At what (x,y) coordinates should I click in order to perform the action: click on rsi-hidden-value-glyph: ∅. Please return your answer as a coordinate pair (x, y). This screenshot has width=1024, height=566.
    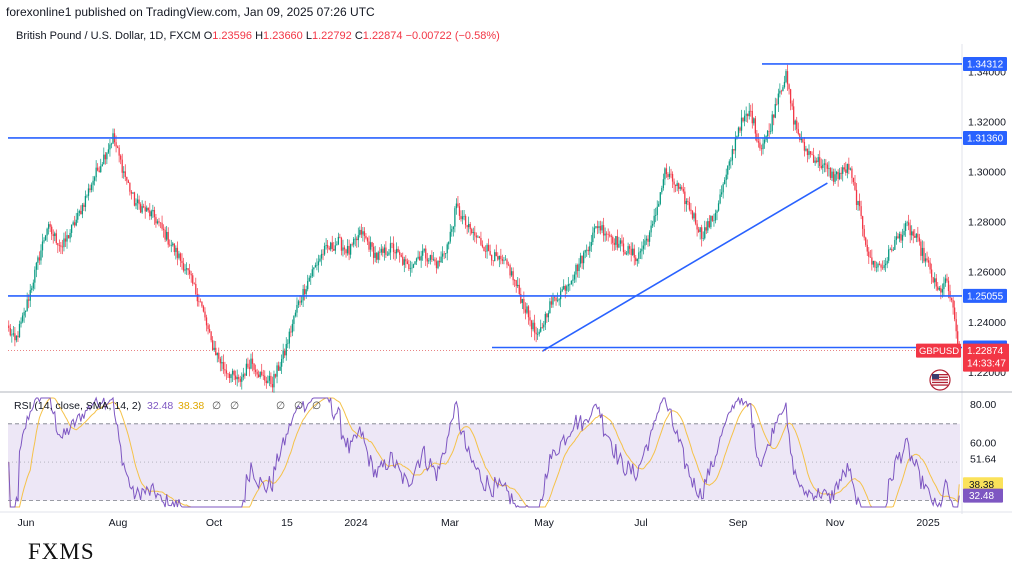
    Looking at the image, I should click on (316, 406).